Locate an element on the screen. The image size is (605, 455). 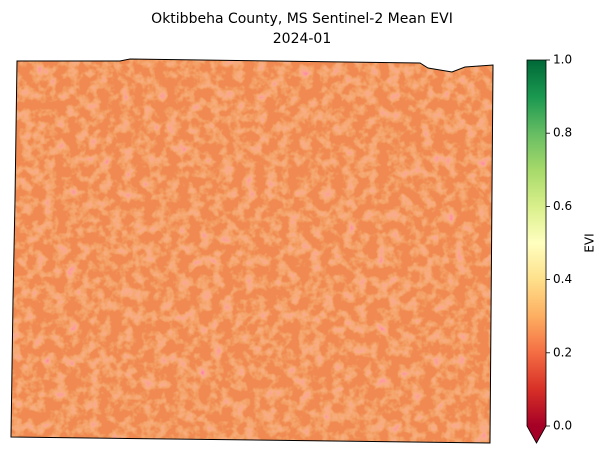
colorbar-tick-label: 0.0 is located at coordinates (562, 426).